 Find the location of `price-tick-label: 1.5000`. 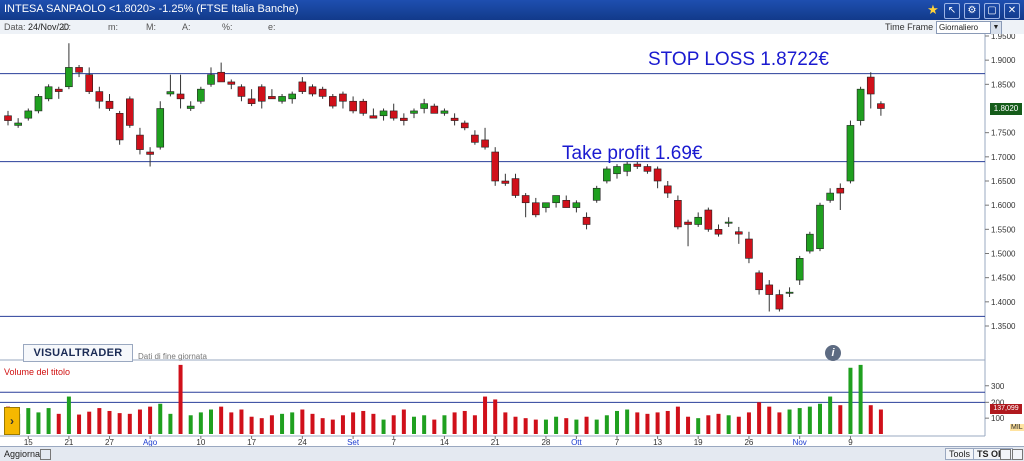

price-tick-label: 1.5000 is located at coordinates (1003, 254).